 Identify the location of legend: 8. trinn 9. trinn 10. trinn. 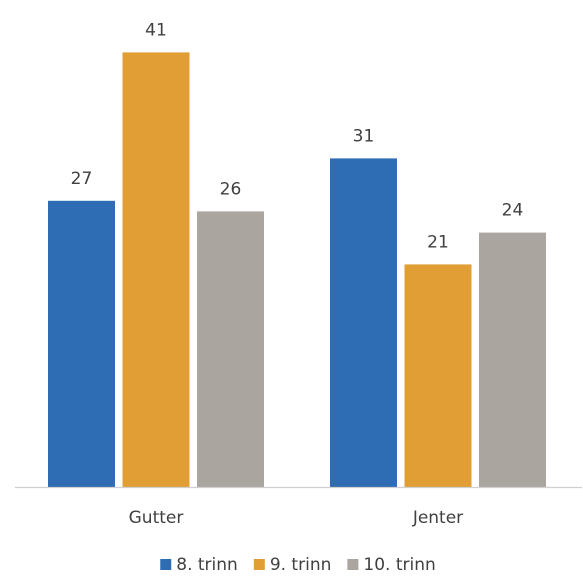
(298, 565).